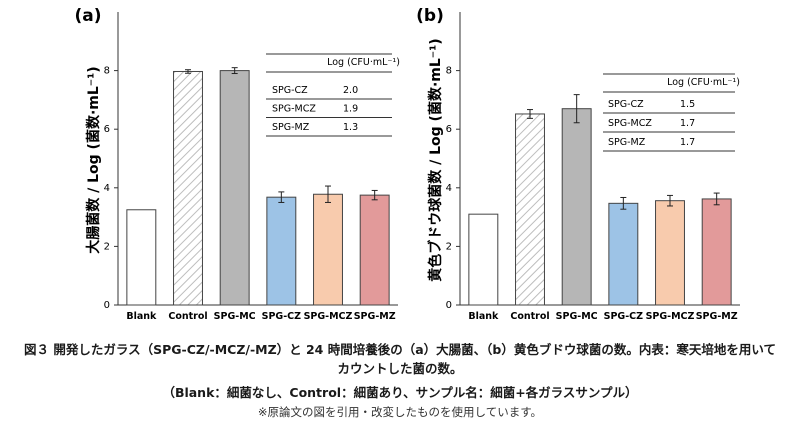 The width and height of the screenshot is (800, 435). Describe the element at coordinates (87, 16) in the screenshot. I see `panel-label: (a)` at that location.